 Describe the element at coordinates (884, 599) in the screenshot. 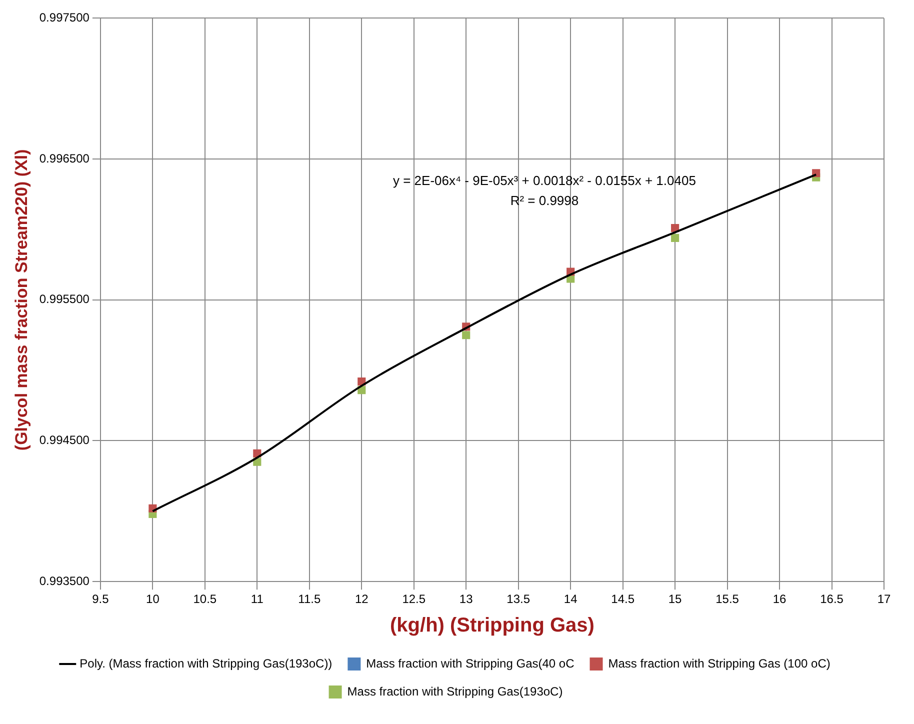

I see `x-tick-label: 17` at that location.